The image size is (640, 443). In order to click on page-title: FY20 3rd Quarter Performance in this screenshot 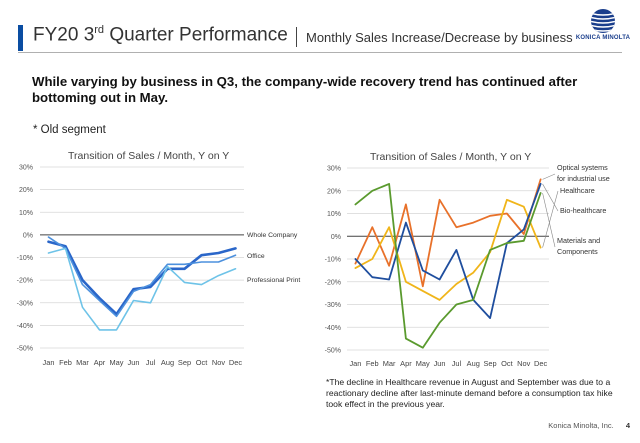, I will do `click(160, 35)`.